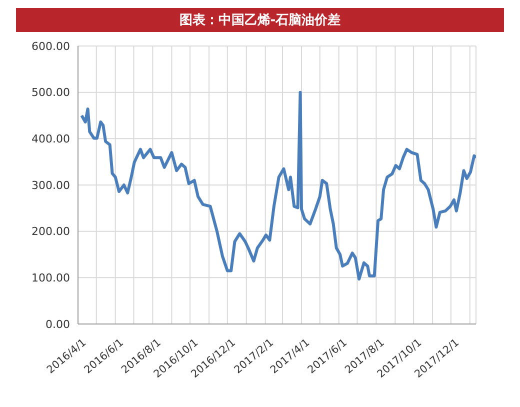 This screenshot has width=520, height=407. I want to click on y-tick-label: 100.00, so click(51, 278).